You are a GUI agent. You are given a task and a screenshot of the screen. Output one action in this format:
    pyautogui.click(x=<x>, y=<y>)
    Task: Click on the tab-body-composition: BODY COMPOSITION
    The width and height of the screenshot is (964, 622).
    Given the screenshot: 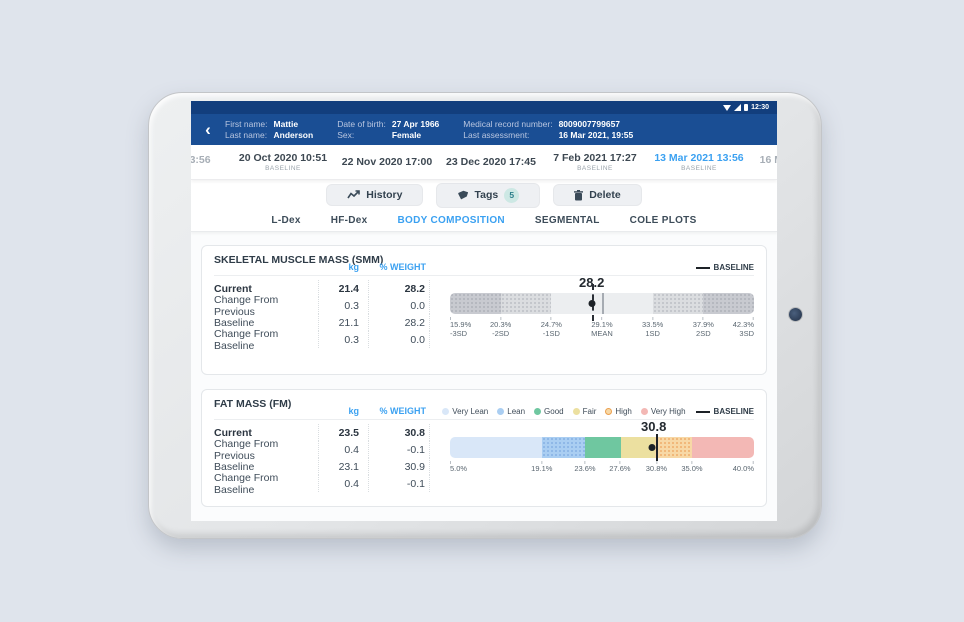 What is the action you would take?
    pyautogui.click(x=451, y=220)
    